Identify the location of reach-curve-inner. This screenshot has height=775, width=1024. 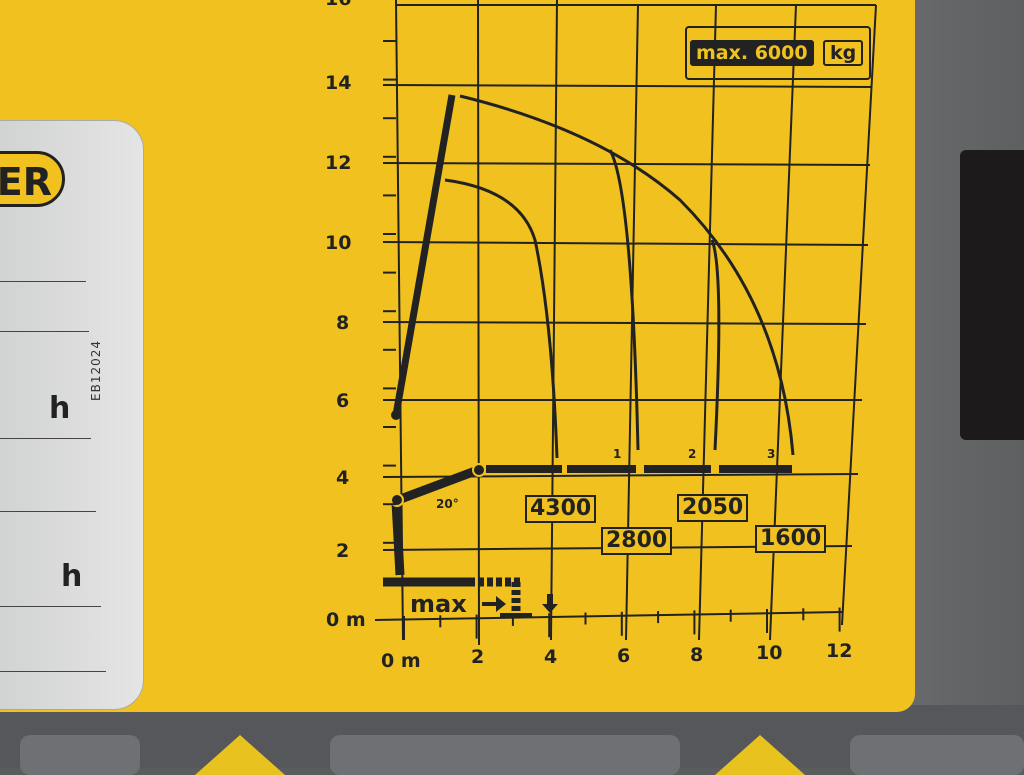
(501, 318).